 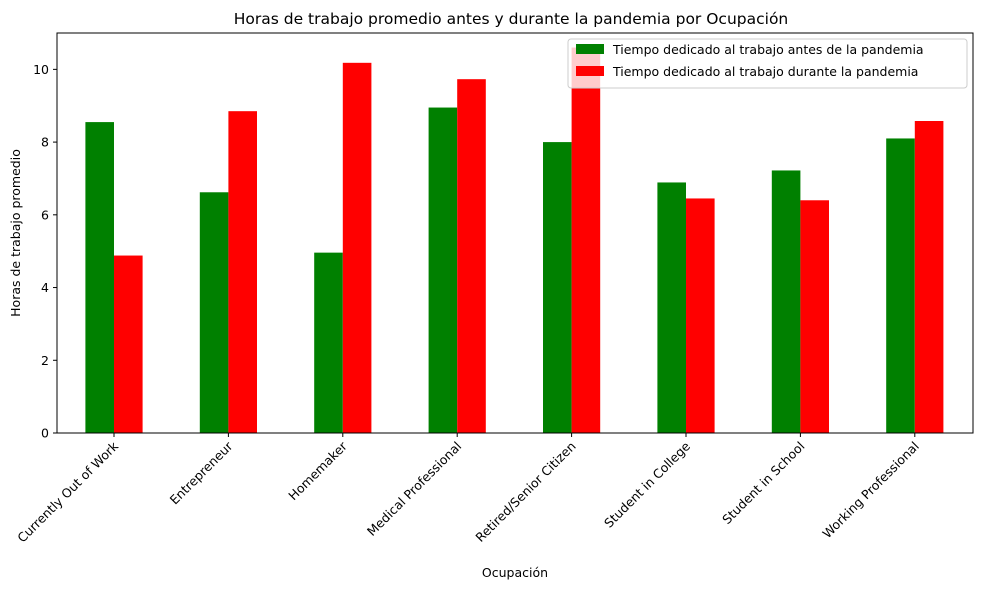 What do you see at coordinates (202, 473) in the screenshot?
I see `x-tick-label-entrepreneur: Entrepreneur` at bounding box center [202, 473].